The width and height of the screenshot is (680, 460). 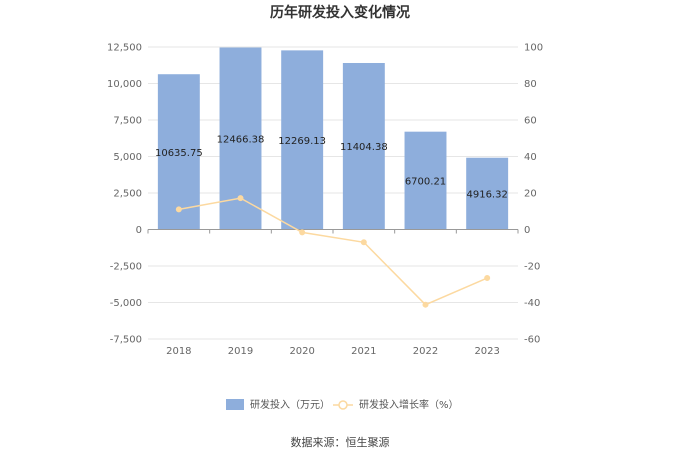 What do you see at coordinates (127, 157) in the screenshot?
I see `y-left-tick-label: 5,000` at bounding box center [127, 157].